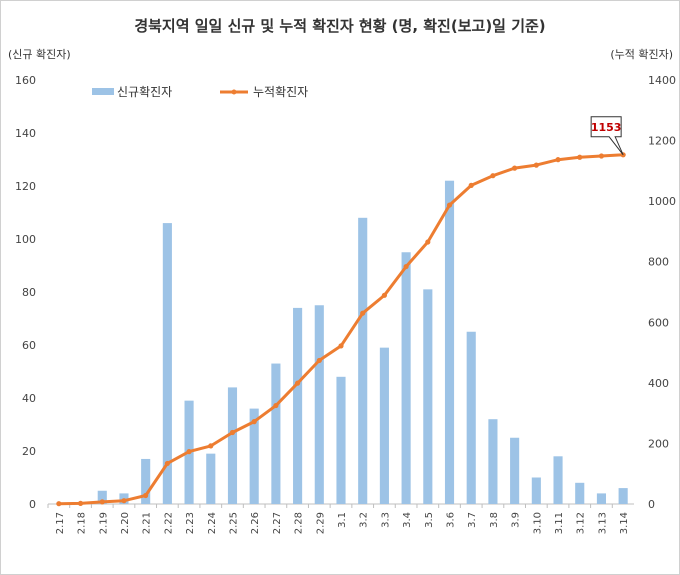 The width and height of the screenshot is (680, 575). What do you see at coordinates (651, 504) in the screenshot?
I see `right-tick-label: 0` at bounding box center [651, 504].